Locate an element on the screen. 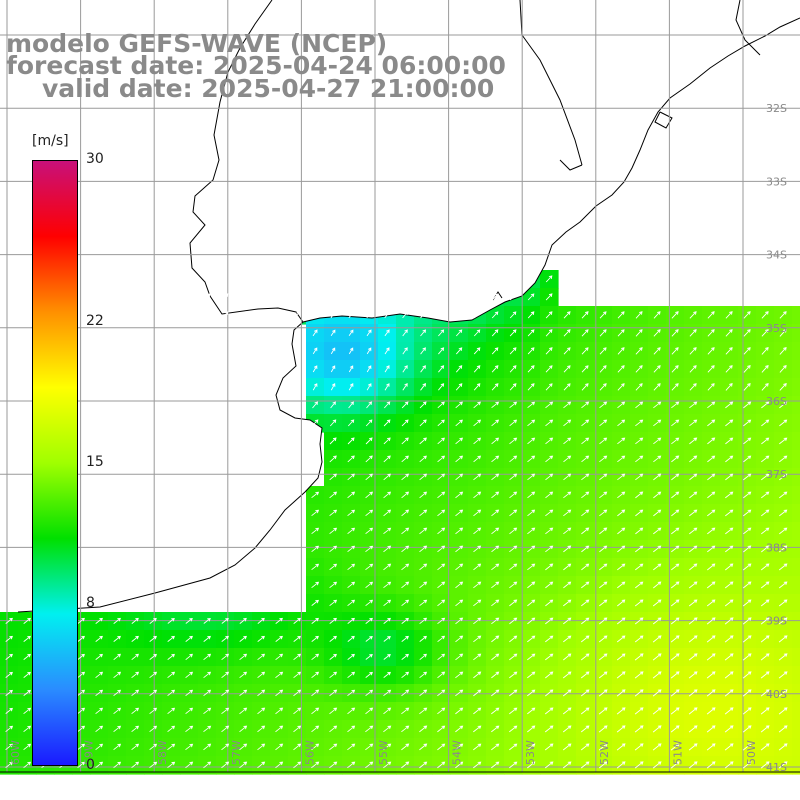  longitude-label: 58W is located at coordinates (162, 752).